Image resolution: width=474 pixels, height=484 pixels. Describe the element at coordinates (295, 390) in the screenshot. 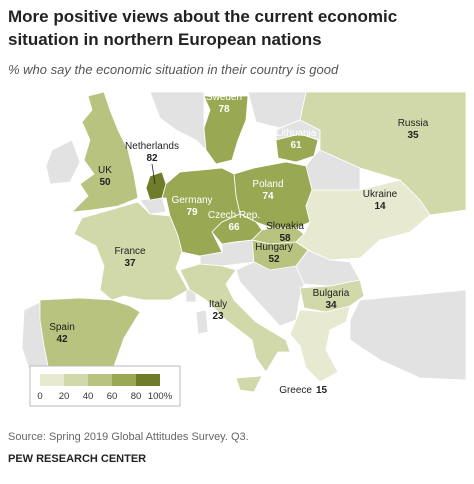

I see `country-name: Greece` at that location.